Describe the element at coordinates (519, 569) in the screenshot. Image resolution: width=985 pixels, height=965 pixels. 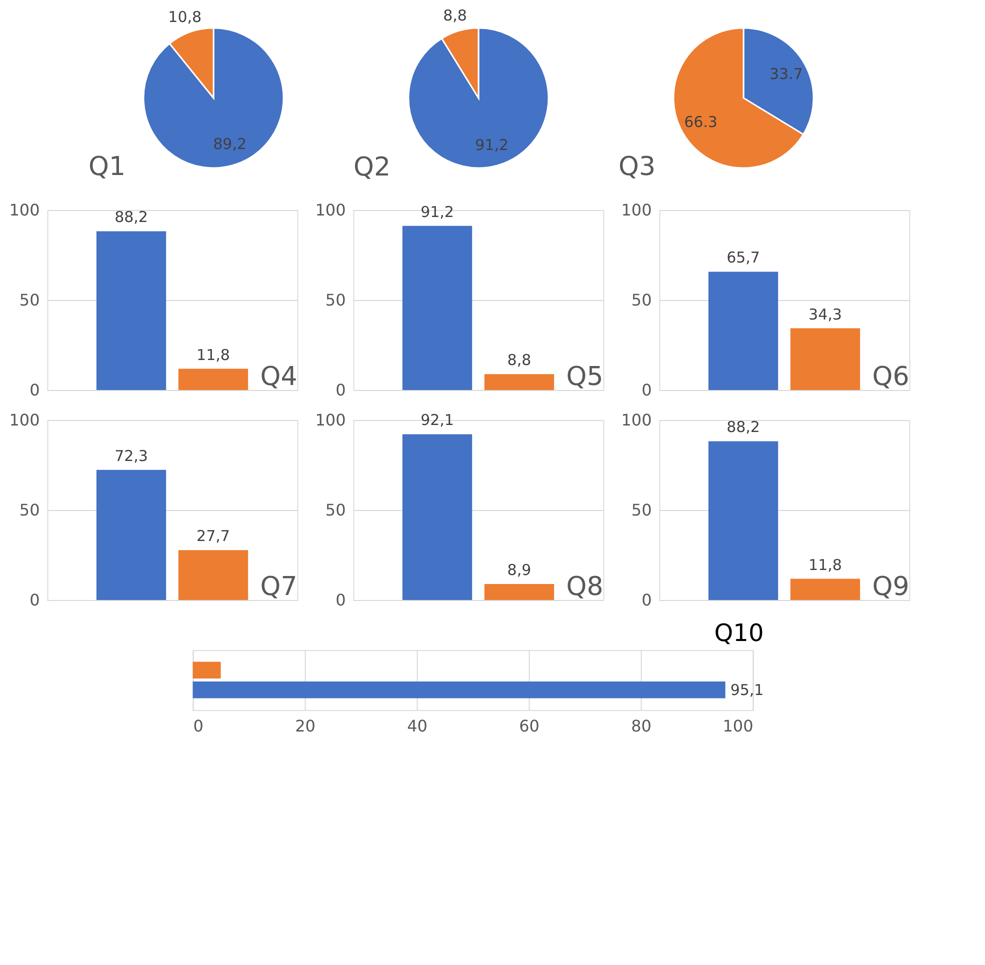
I see `data-label: 8,9` at that location.